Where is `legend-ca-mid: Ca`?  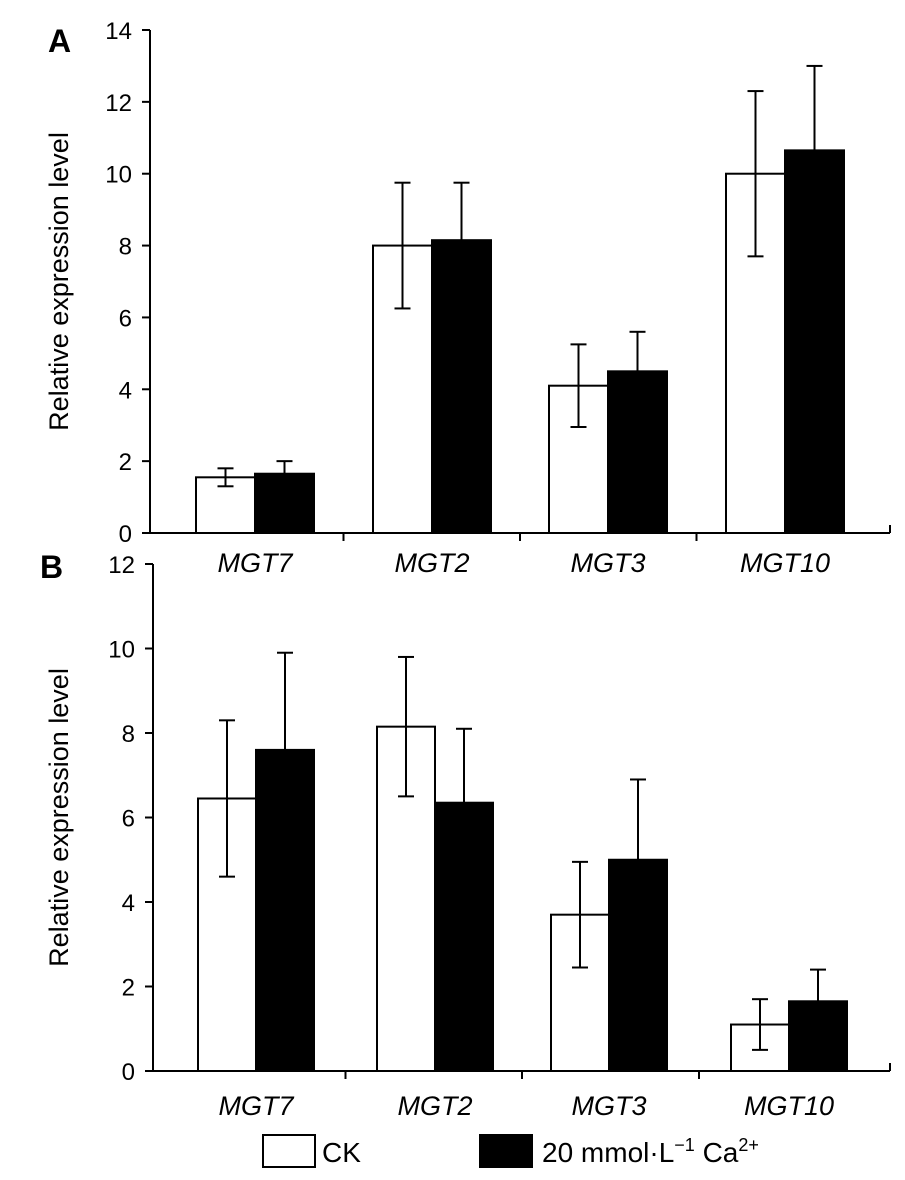 legend-ca-mid: Ca is located at coordinates (717, 1152).